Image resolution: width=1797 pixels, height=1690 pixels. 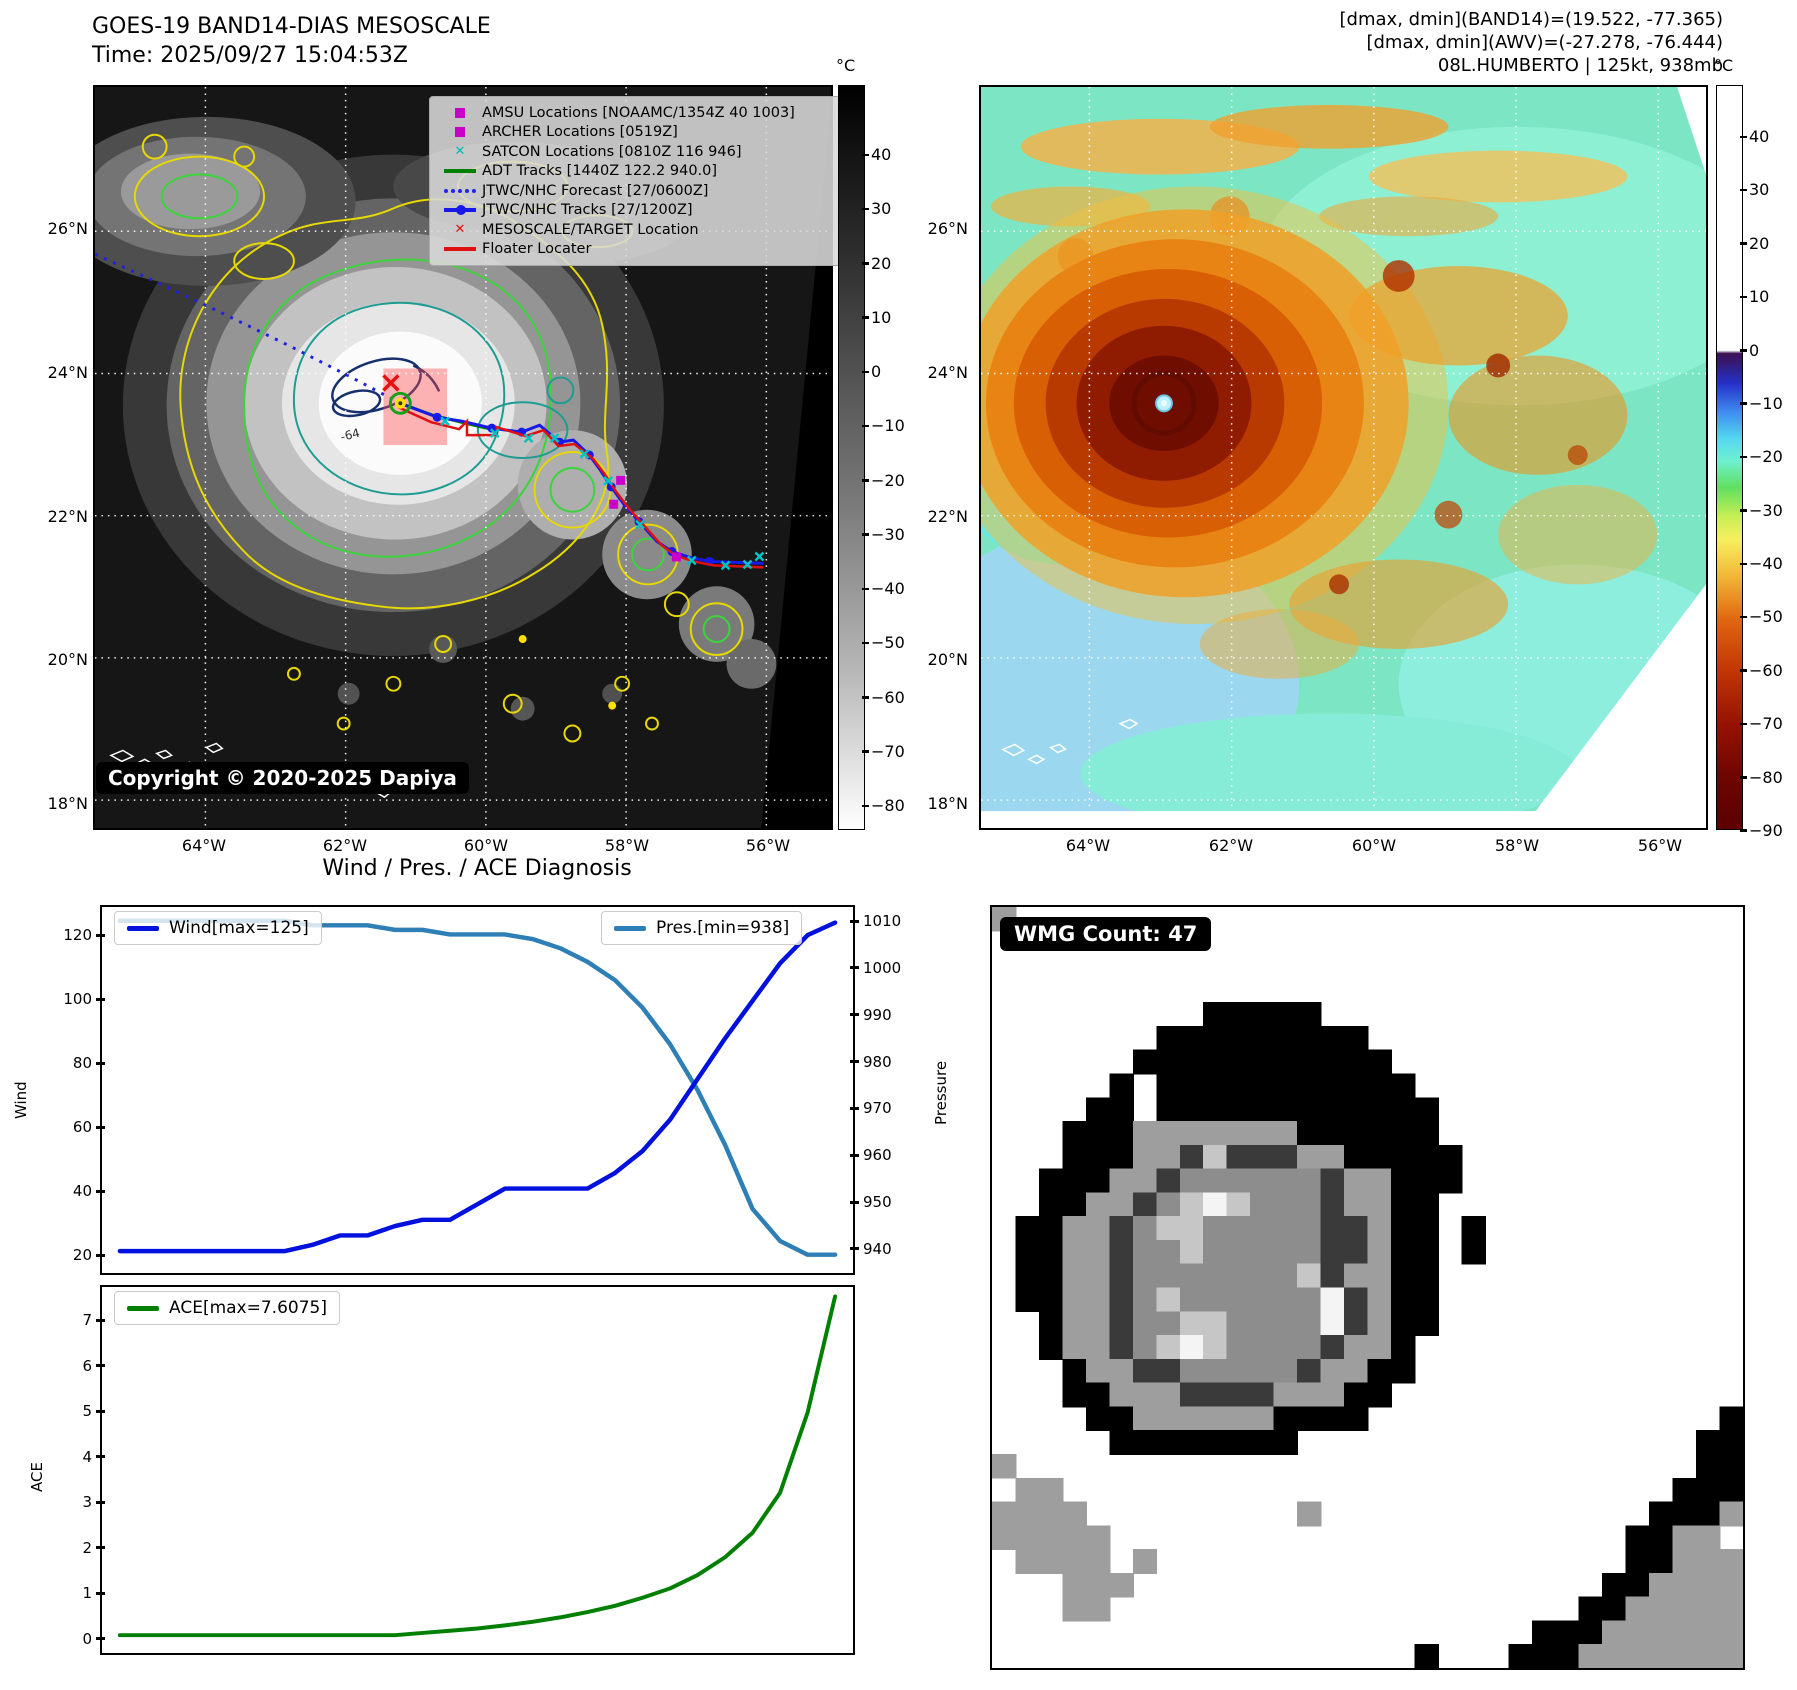 I want to click on legend-label-satcon: SATCON Locations [0810Z 116 946], so click(x=612, y=151).